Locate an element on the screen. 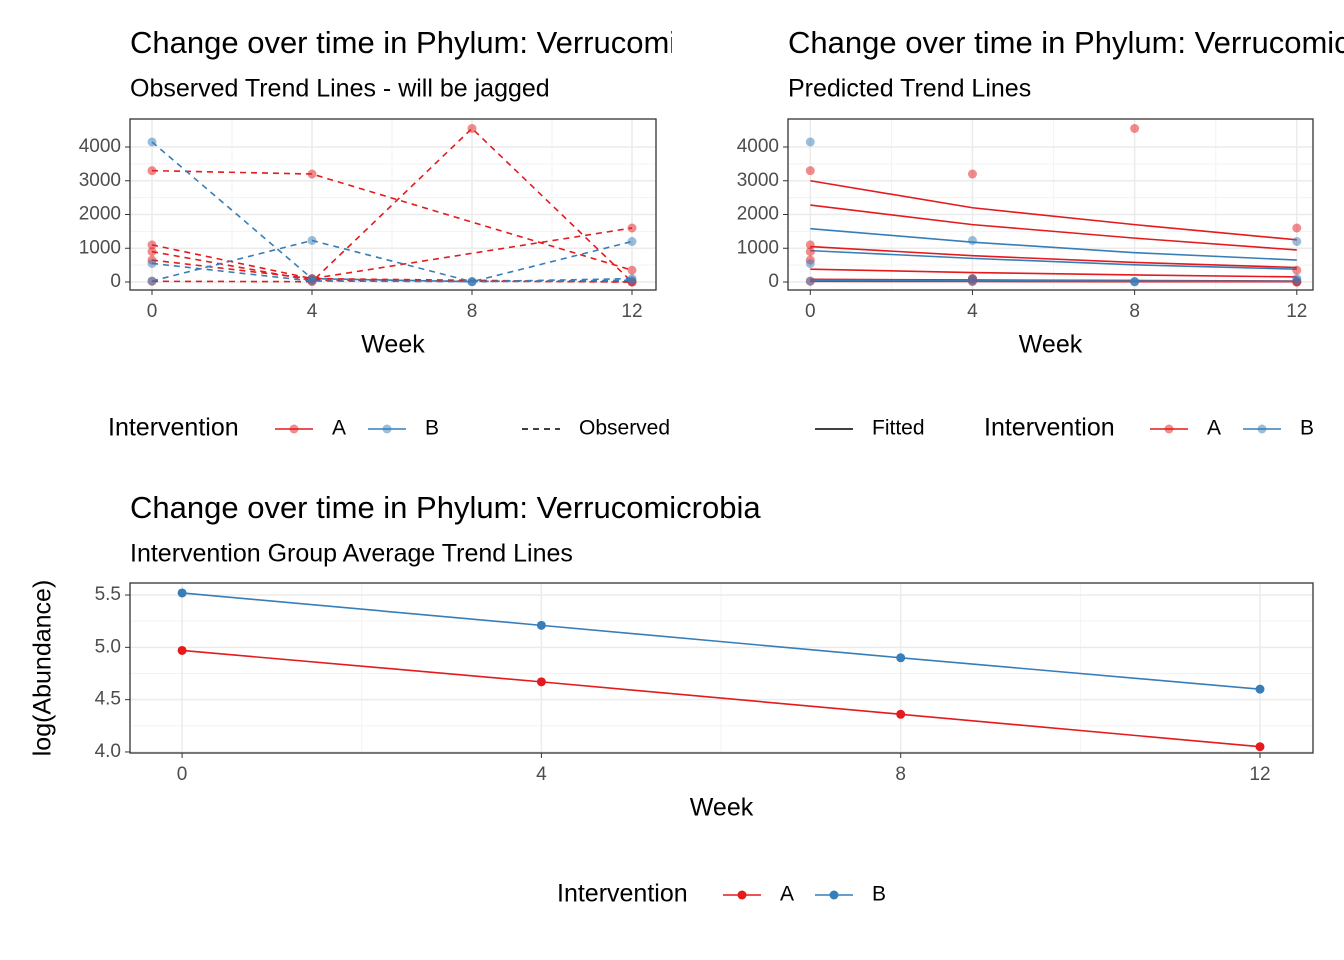 The height and width of the screenshot is (960, 1344). y-axis-title: log(Abundance) is located at coordinates (43, 668).